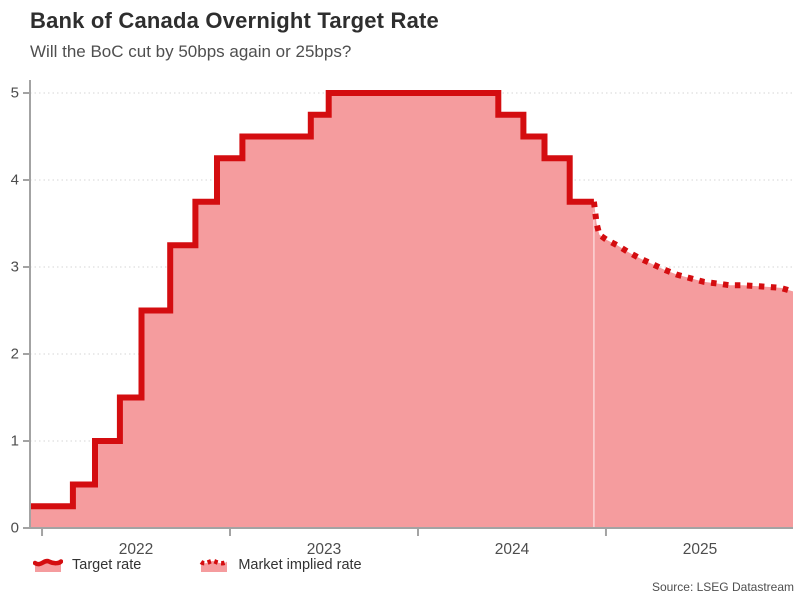 Image resolution: width=801 pixels, height=601 pixels. I want to click on page-title: Bank of Canada Overnight Target Rate, so click(234, 20).